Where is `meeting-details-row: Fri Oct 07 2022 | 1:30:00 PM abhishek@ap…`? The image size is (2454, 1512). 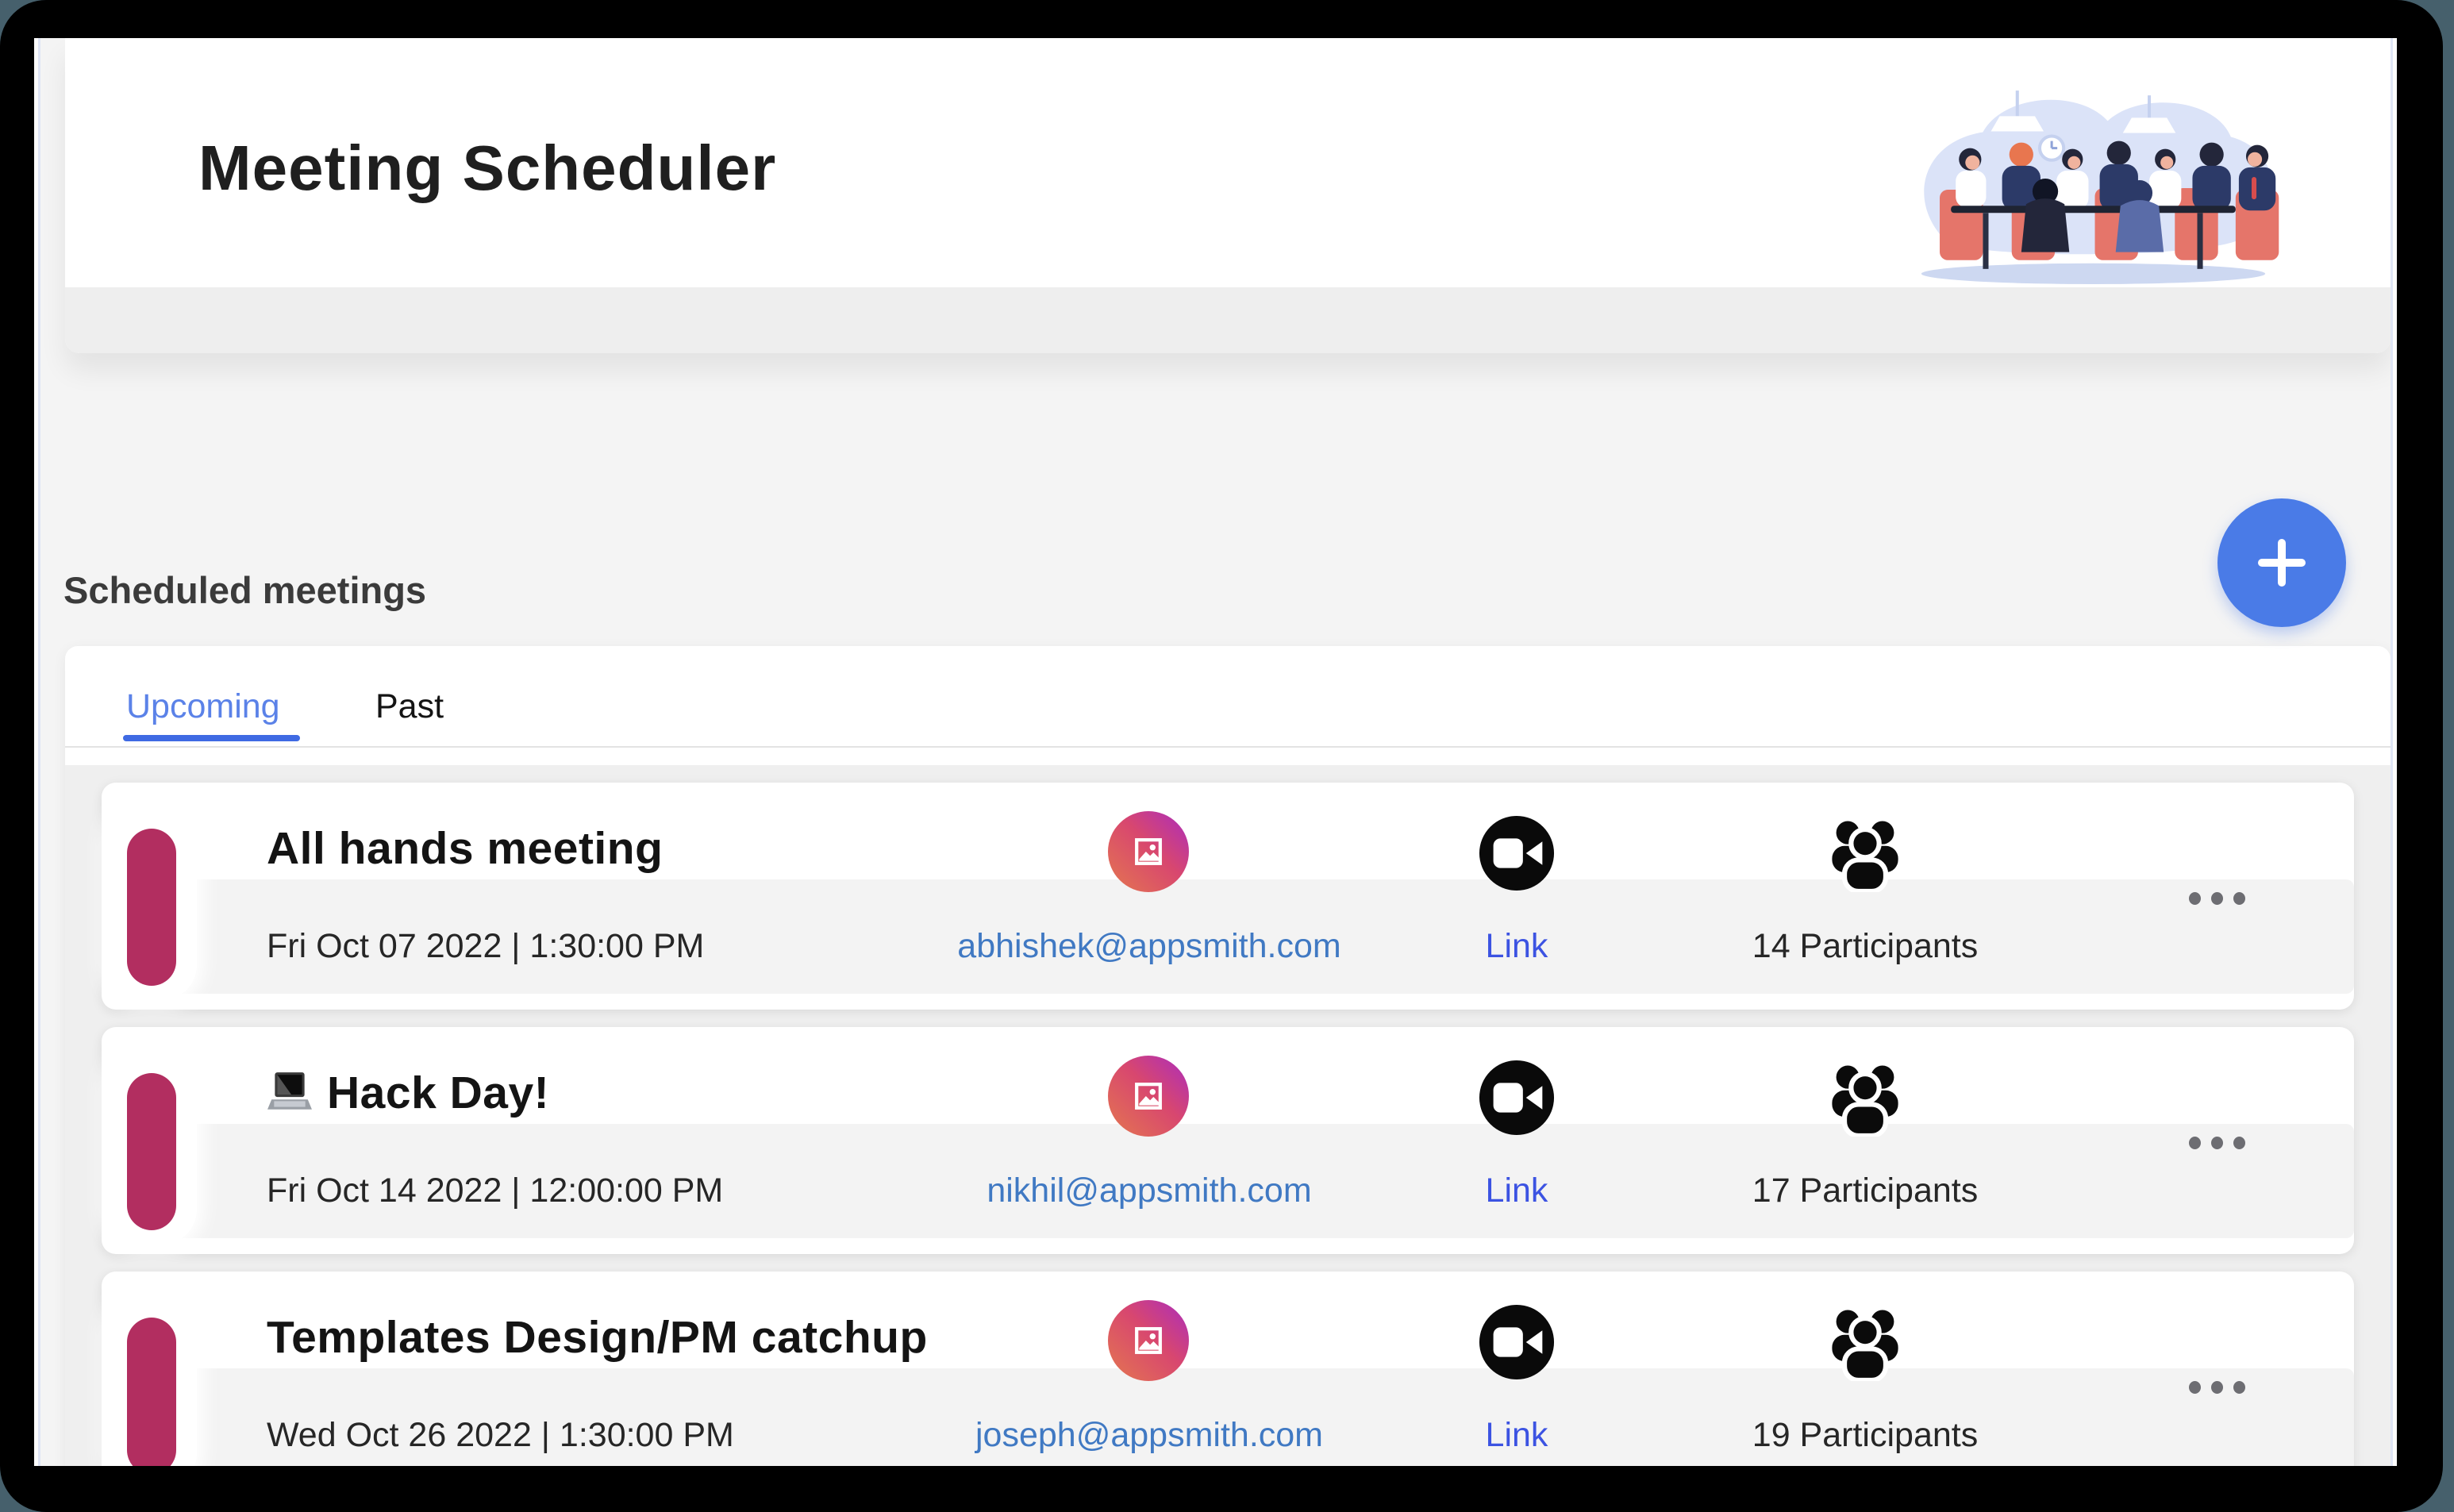 meeting-details-row: Fri Oct 07 2022 | 1:30:00 PM abhishek@ap… is located at coordinates (1228, 948).